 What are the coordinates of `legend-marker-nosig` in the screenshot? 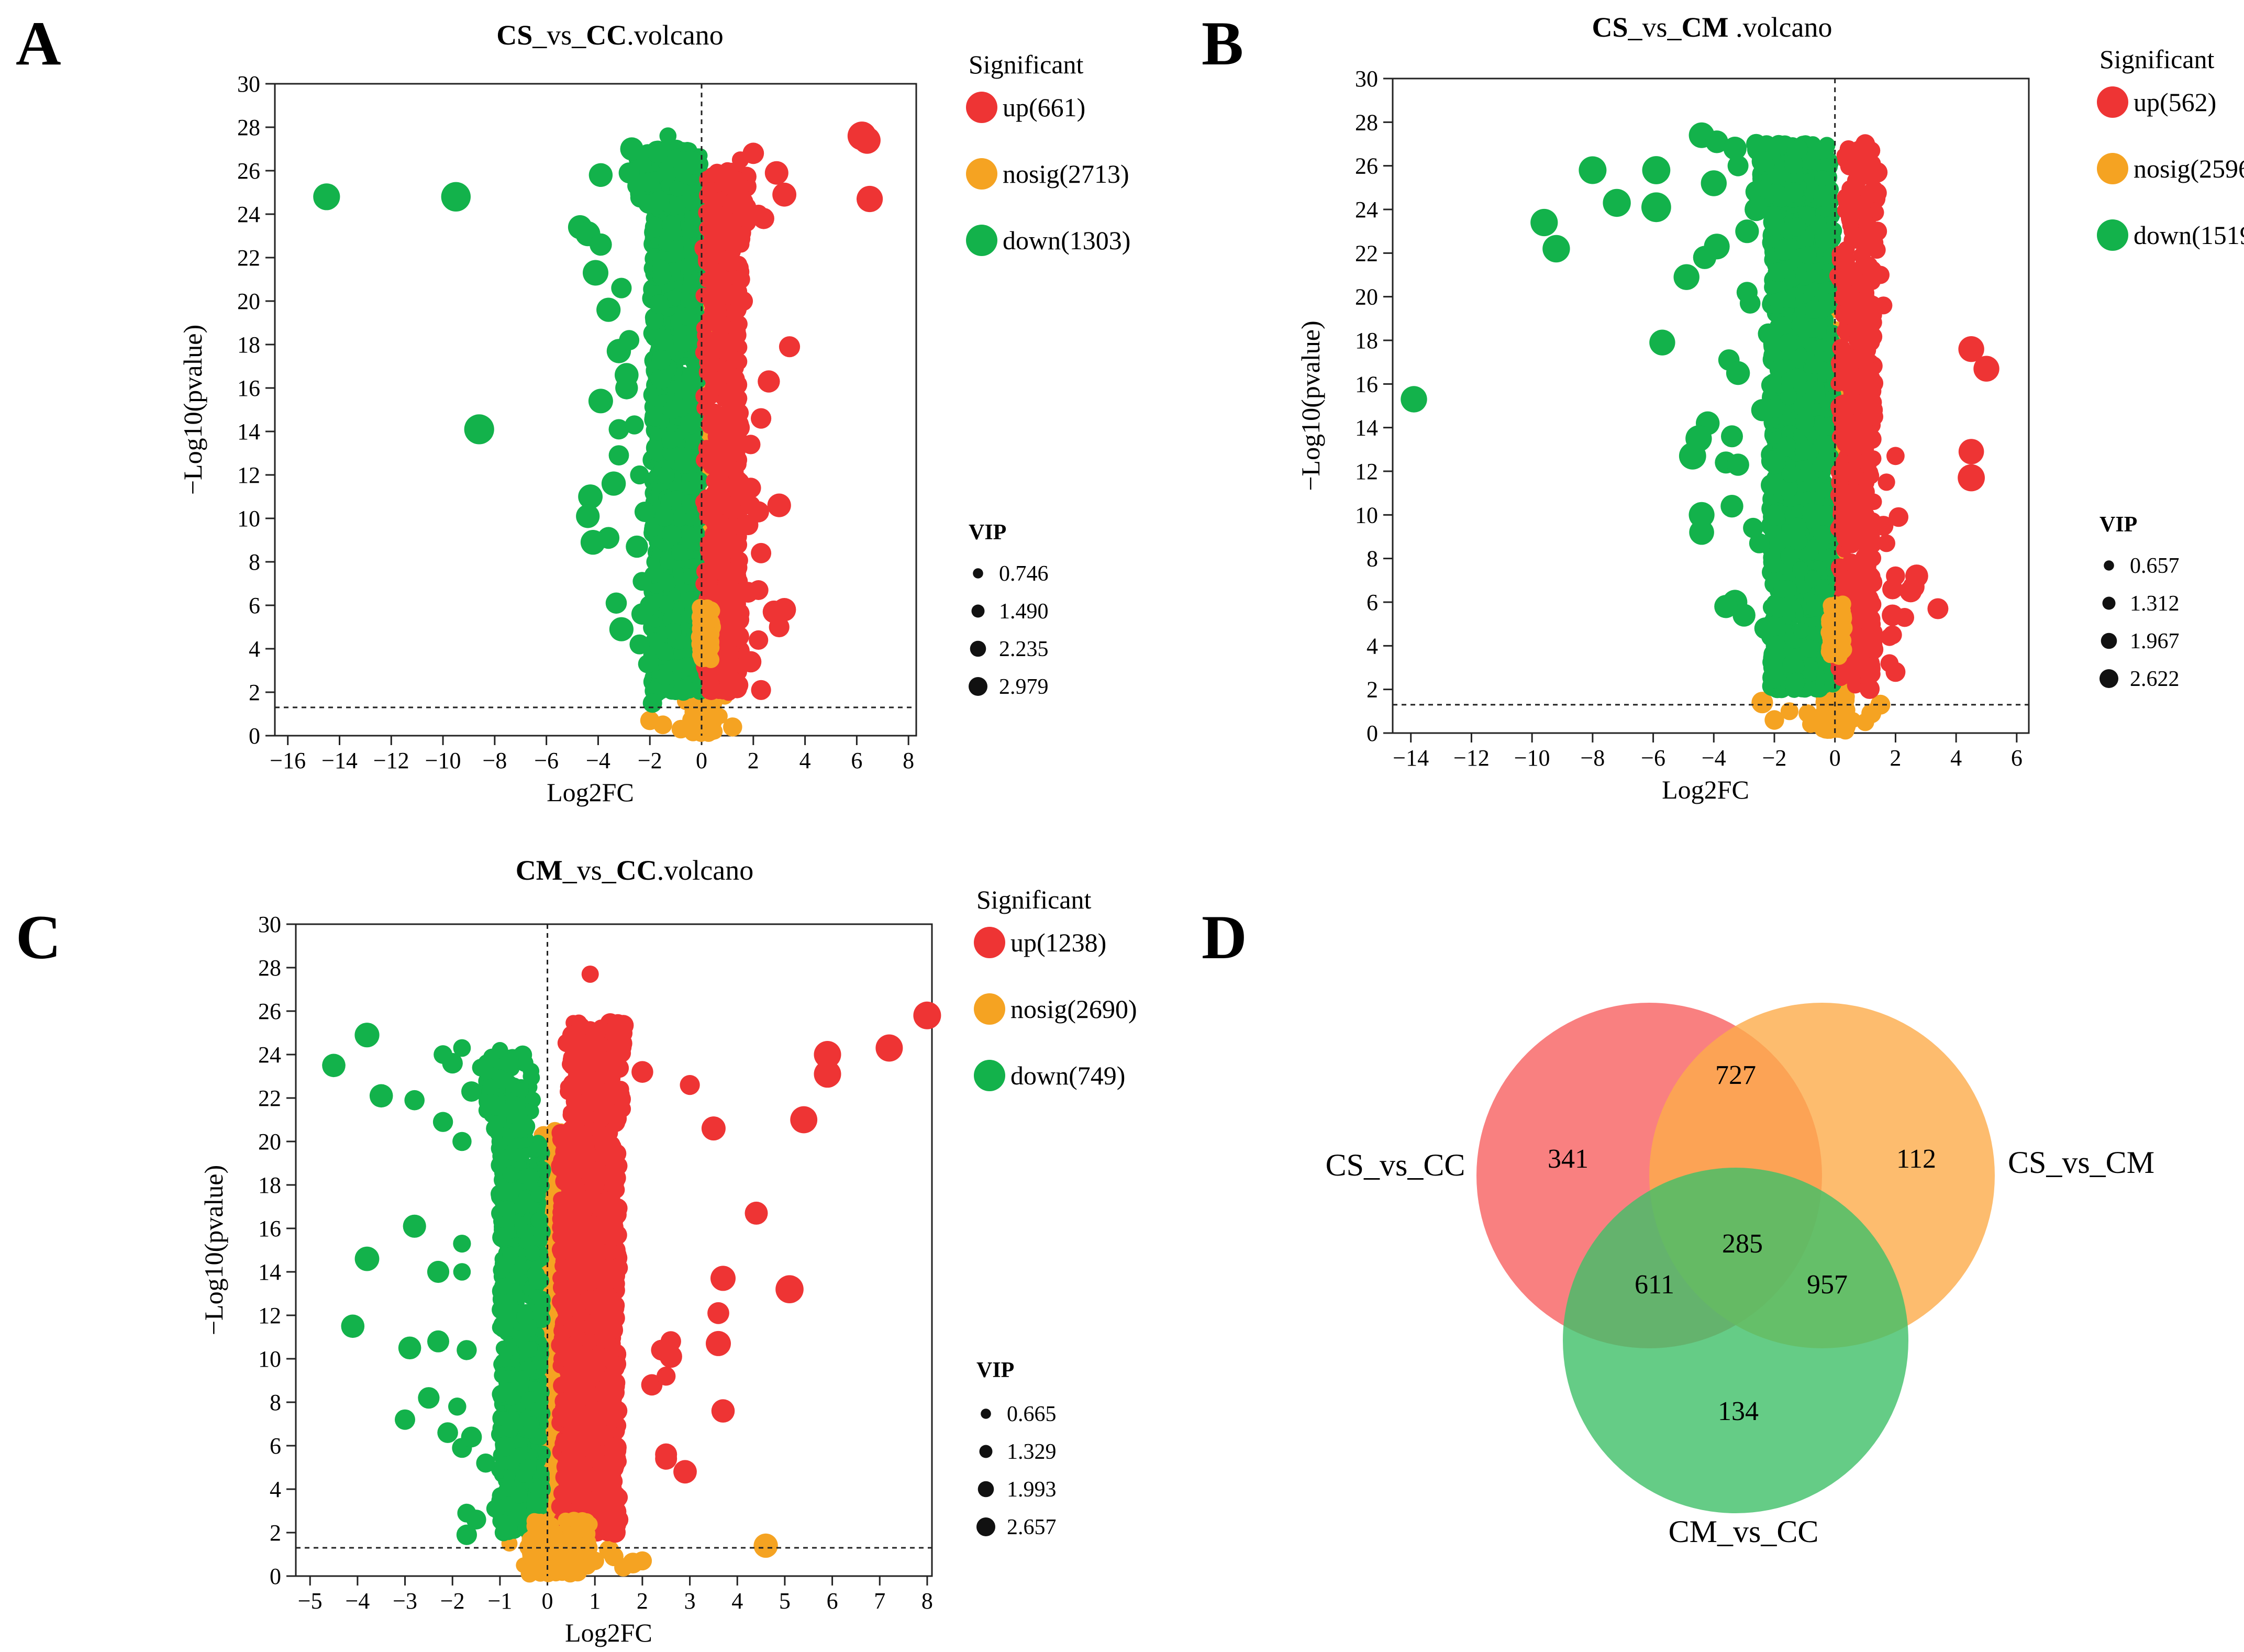 It's located at (2112, 168).